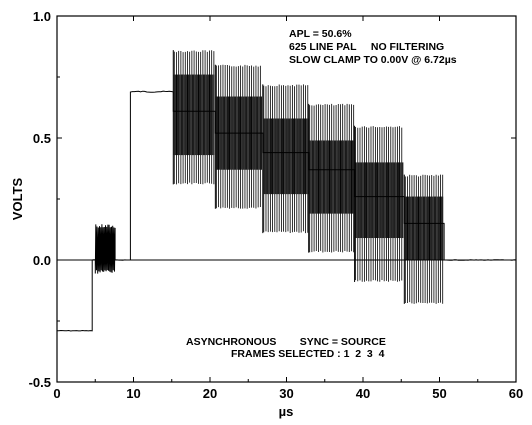 The image size is (532, 425). What do you see at coordinates (17, 198) in the screenshot?
I see `y-axis-title: VOLTS` at bounding box center [17, 198].